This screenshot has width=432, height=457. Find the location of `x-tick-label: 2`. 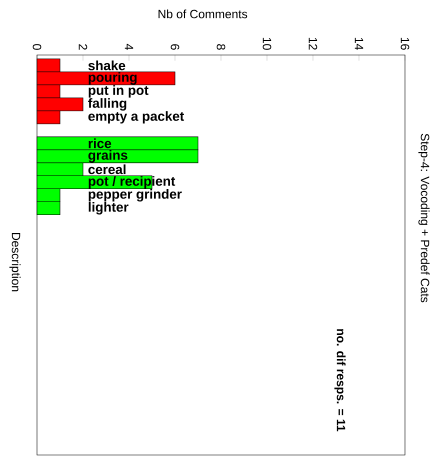

x-tick-label: 2 is located at coordinates (83, 47).